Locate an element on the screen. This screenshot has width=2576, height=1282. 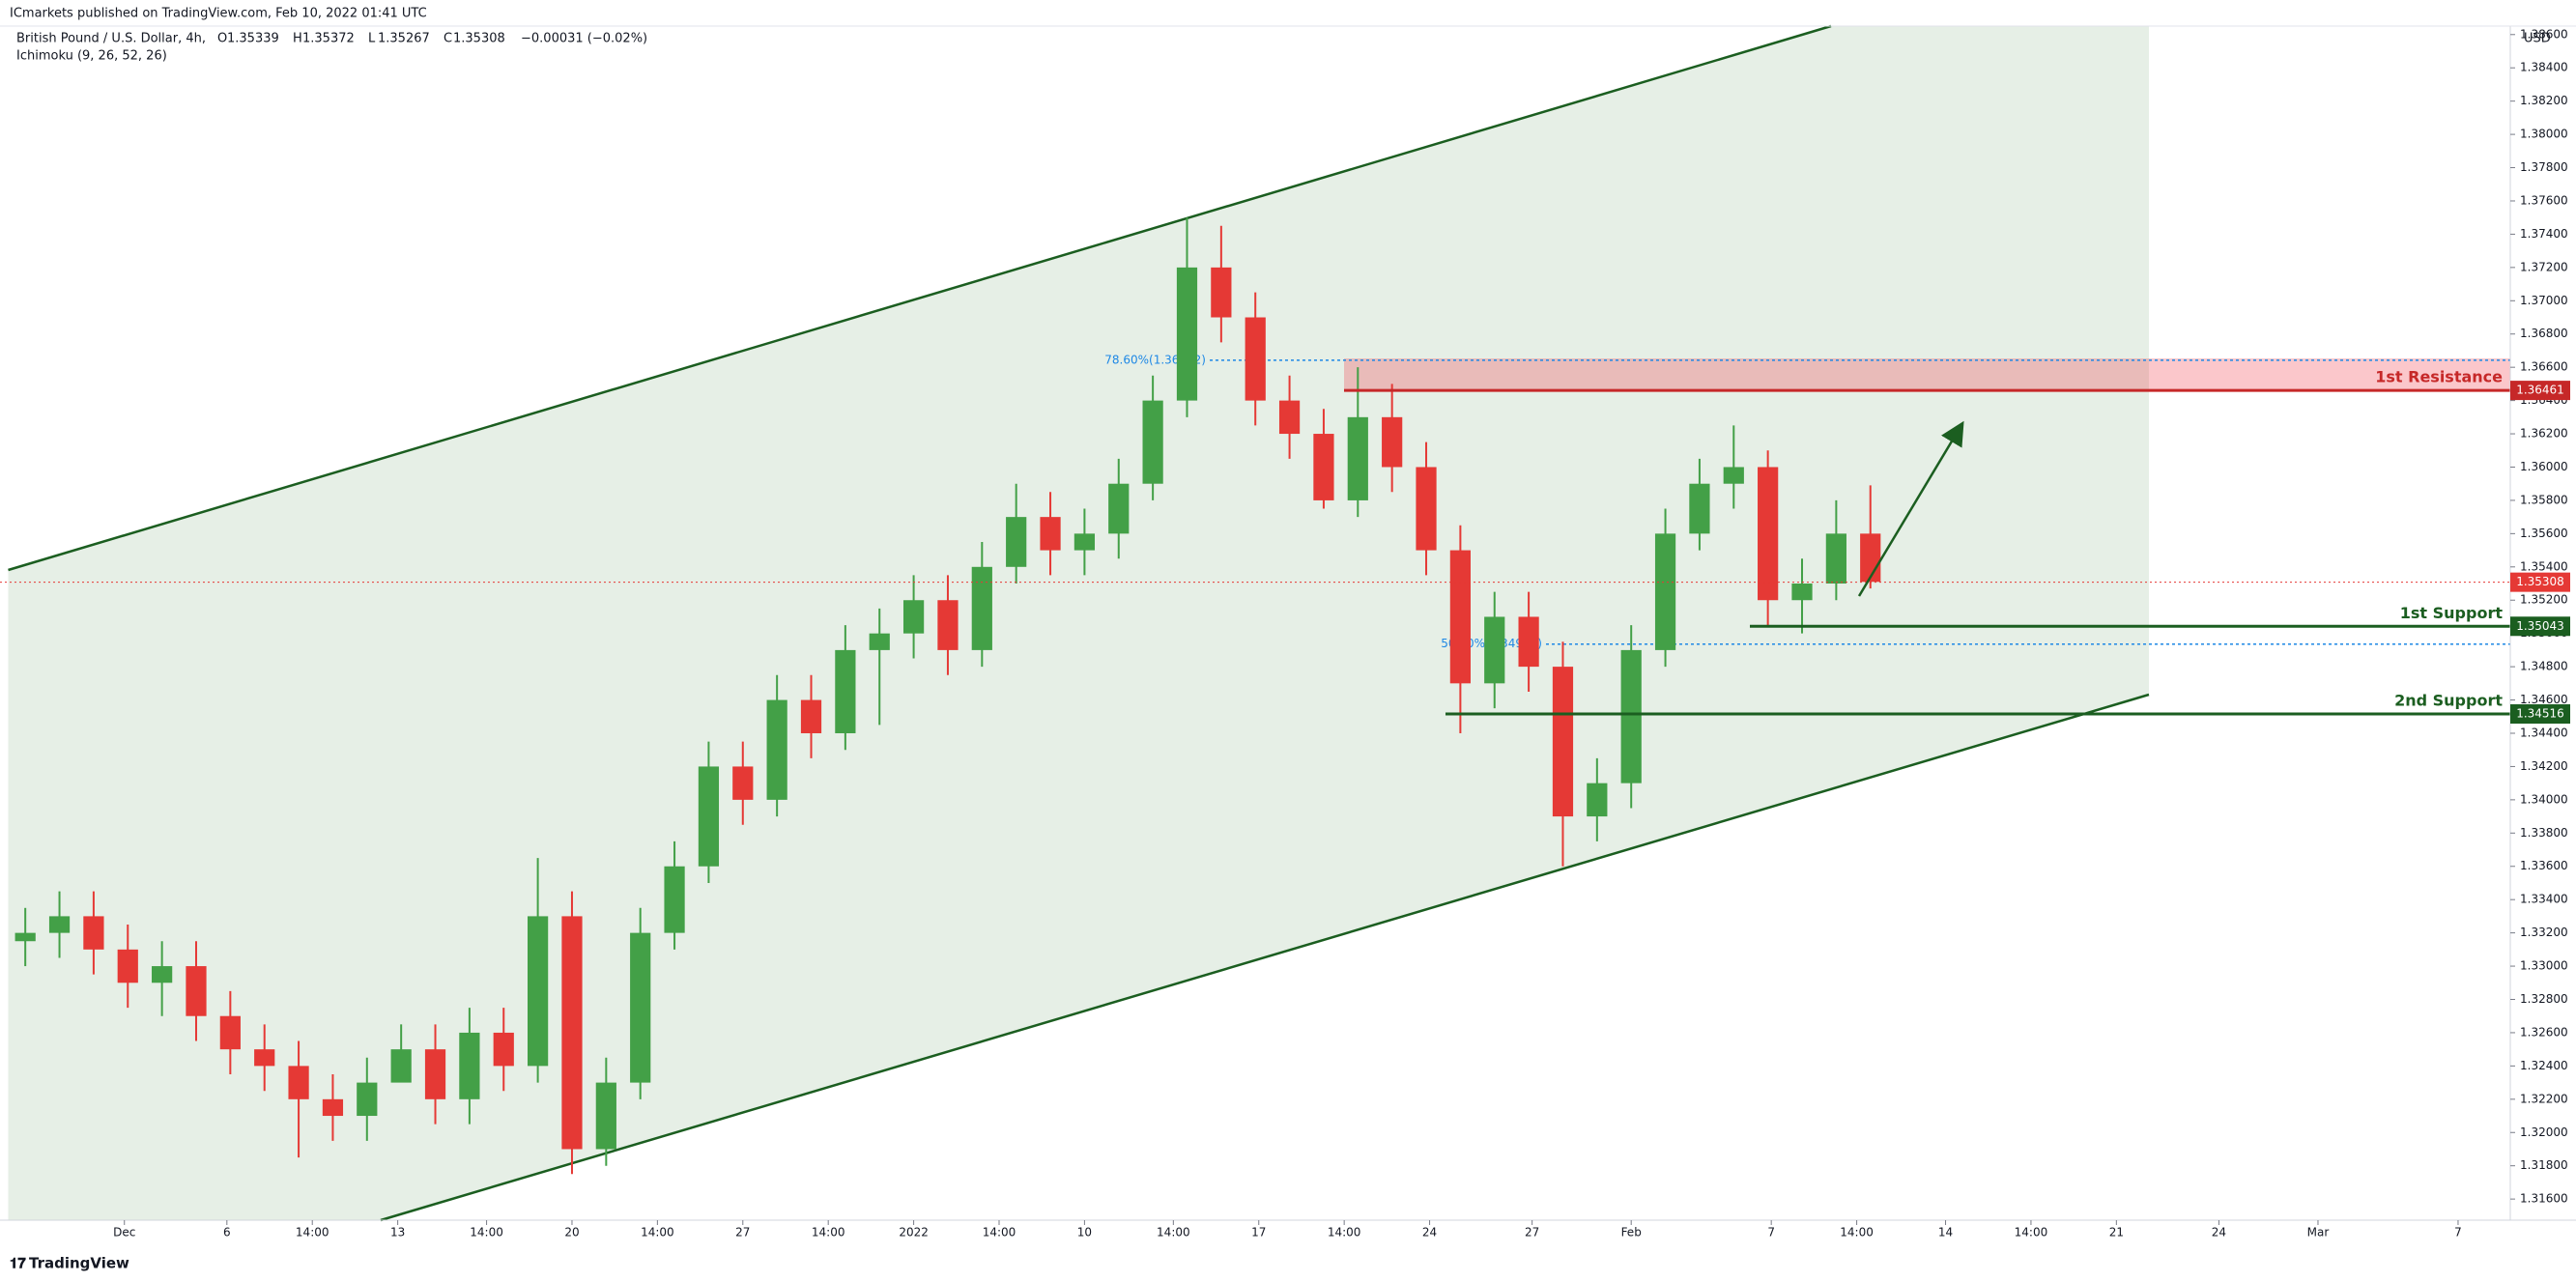
y-tick-label: 1.32800 is located at coordinates (2544, 999).